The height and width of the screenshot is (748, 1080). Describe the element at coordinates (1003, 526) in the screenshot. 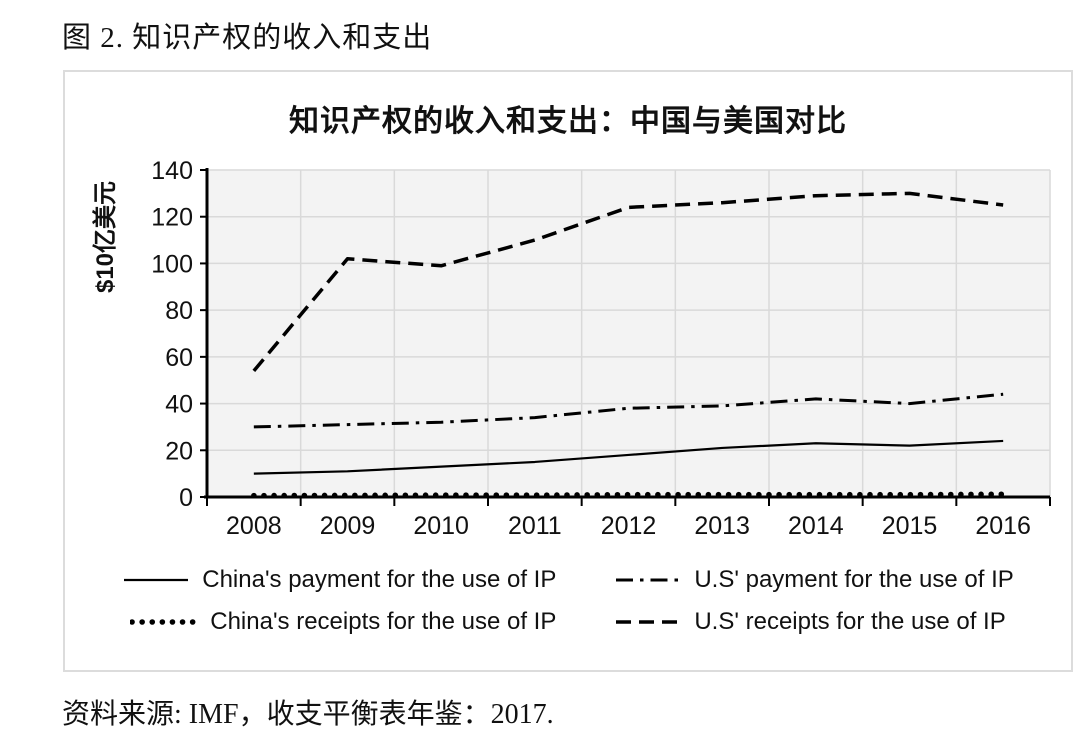

I see `x-tick-label: 2016` at that location.